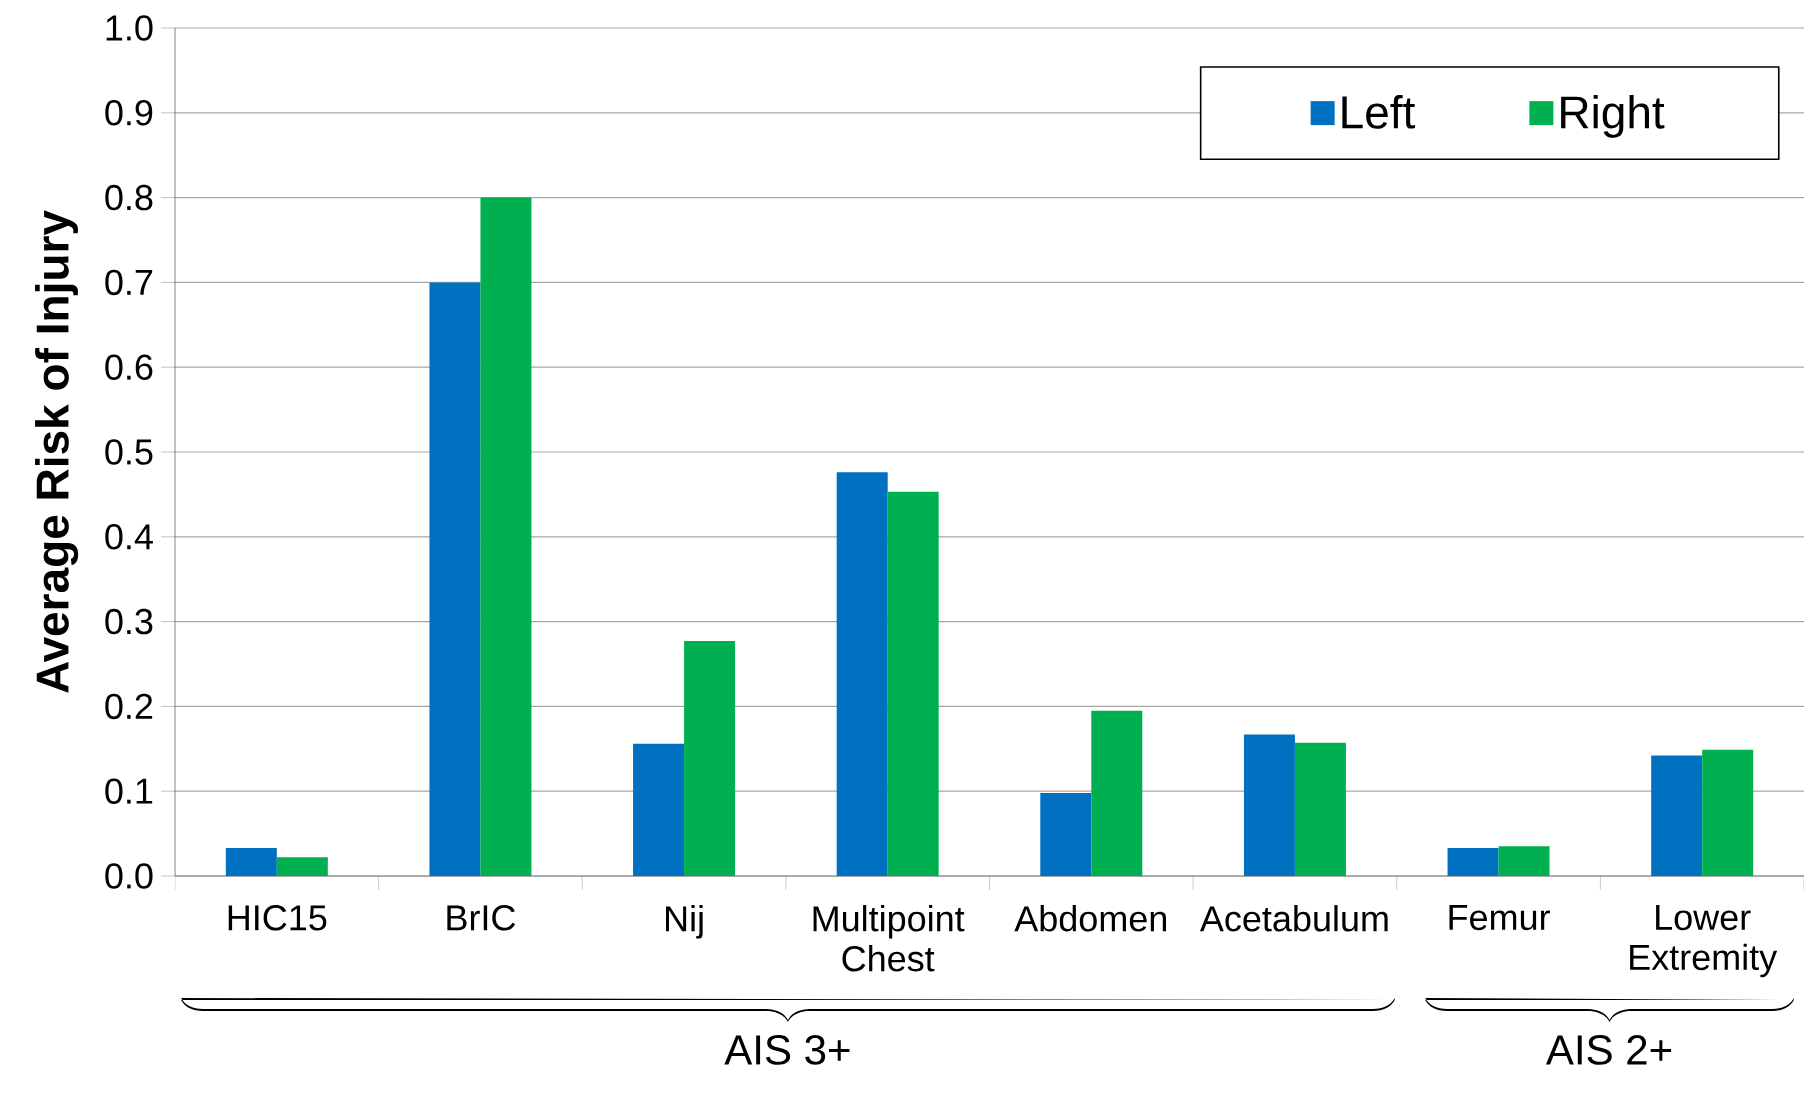 The image size is (1804, 1094). What do you see at coordinates (129, 452) in the screenshot?
I see `y-tick-label: 0.5` at bounding box center [129, 452].